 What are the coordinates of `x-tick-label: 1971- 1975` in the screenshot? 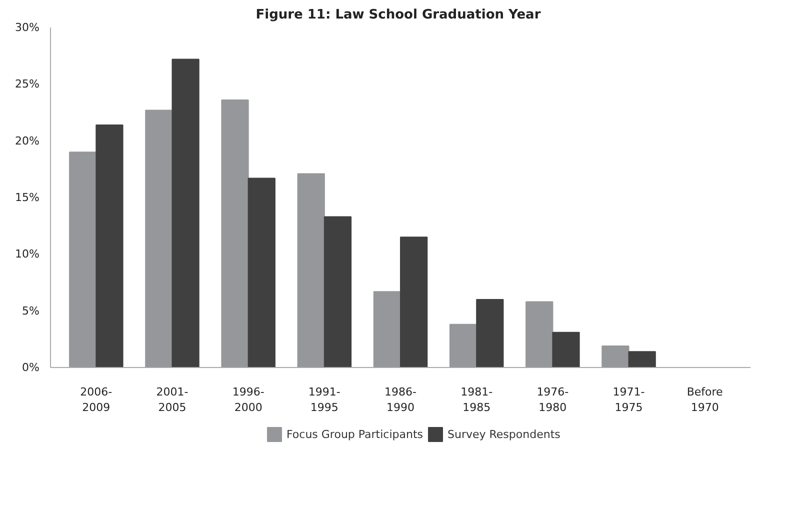 It's located at (628, 400).